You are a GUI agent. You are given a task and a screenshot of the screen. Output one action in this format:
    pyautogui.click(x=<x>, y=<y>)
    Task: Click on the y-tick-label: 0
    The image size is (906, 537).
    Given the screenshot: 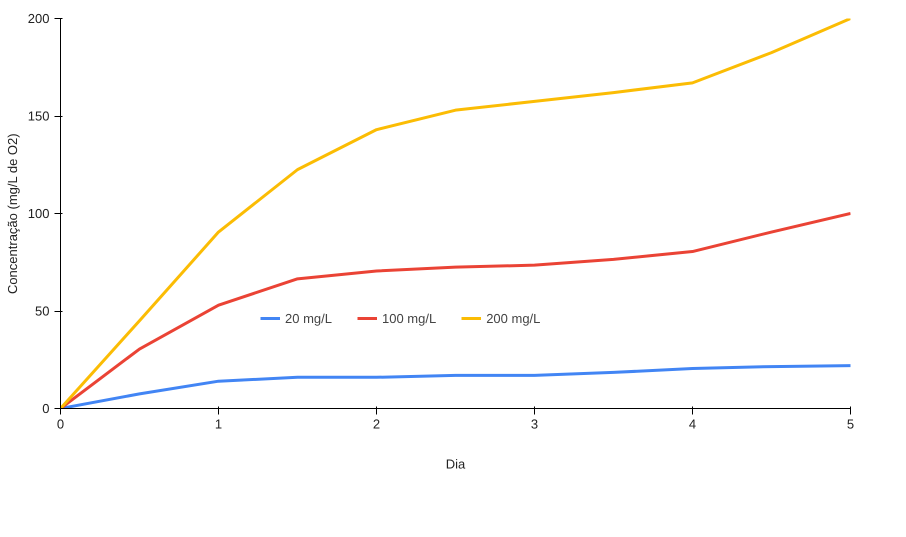 What is the action you would take?
    pyautogui.click(x=46, y=408)
    